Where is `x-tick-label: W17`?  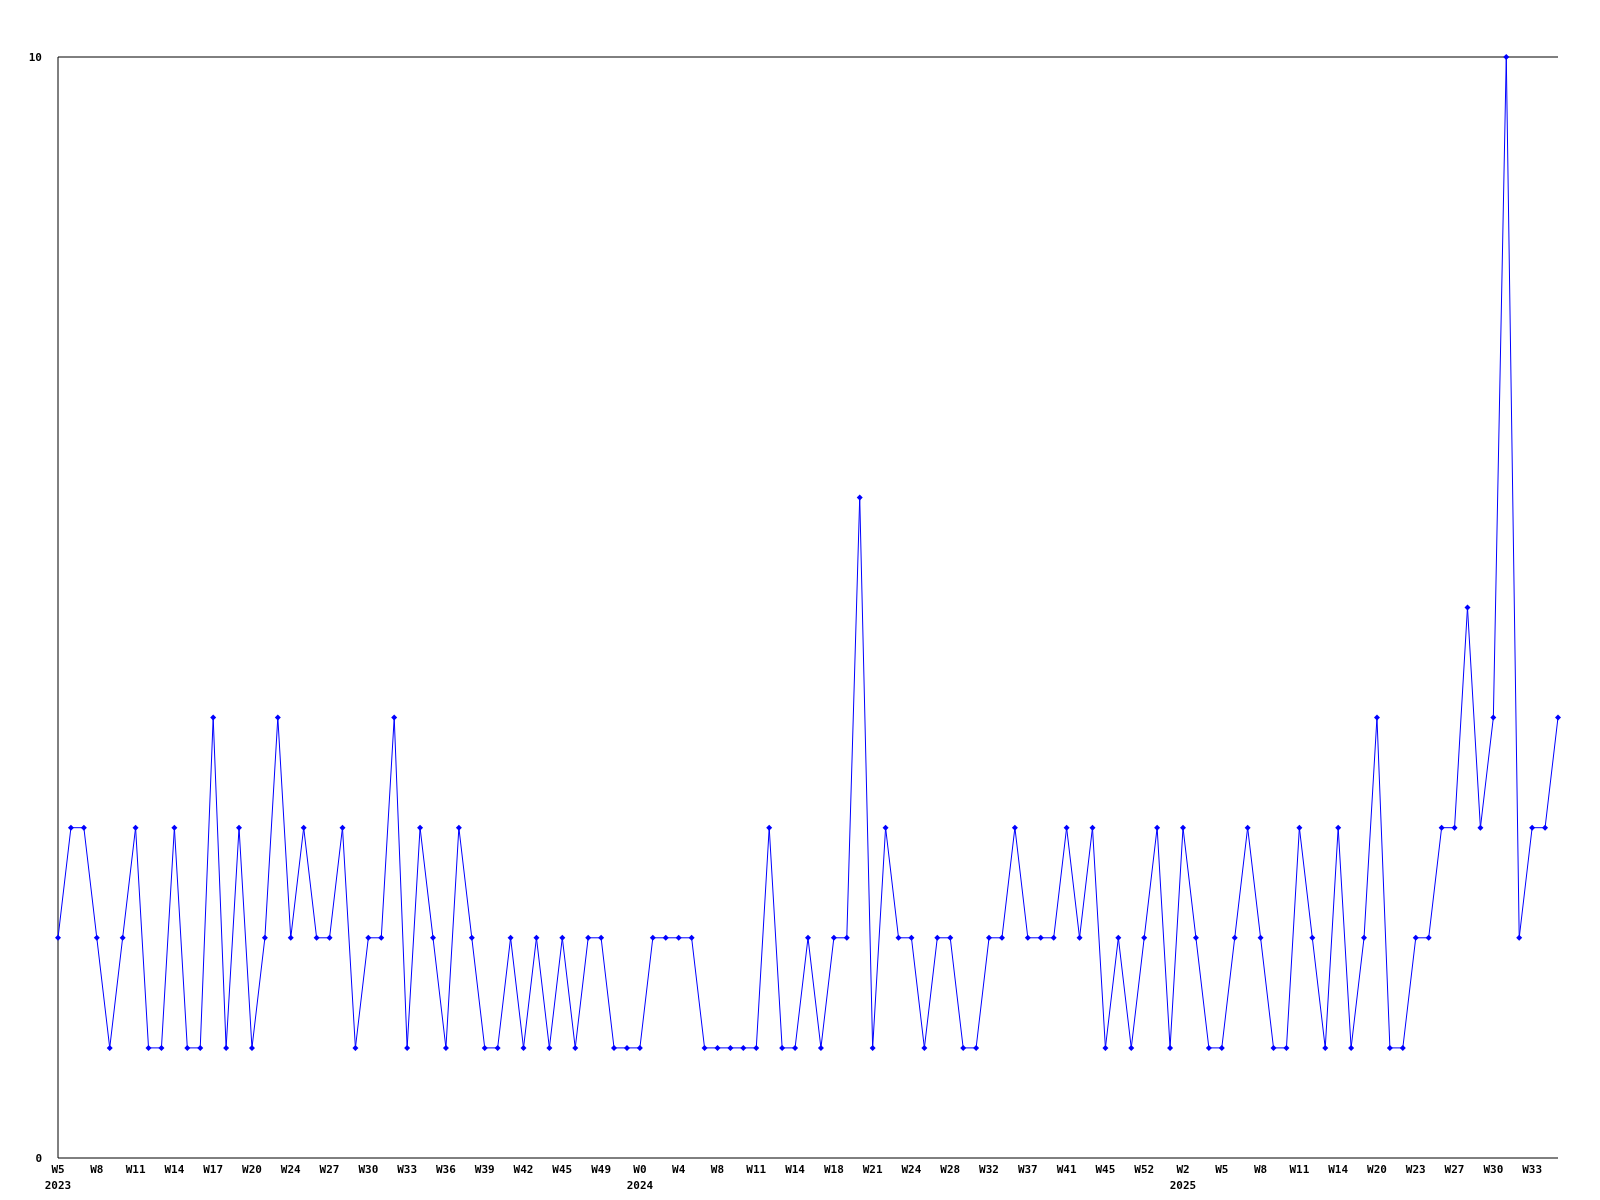 x-tick-label: W17 is located at coordinates (213, 1169).